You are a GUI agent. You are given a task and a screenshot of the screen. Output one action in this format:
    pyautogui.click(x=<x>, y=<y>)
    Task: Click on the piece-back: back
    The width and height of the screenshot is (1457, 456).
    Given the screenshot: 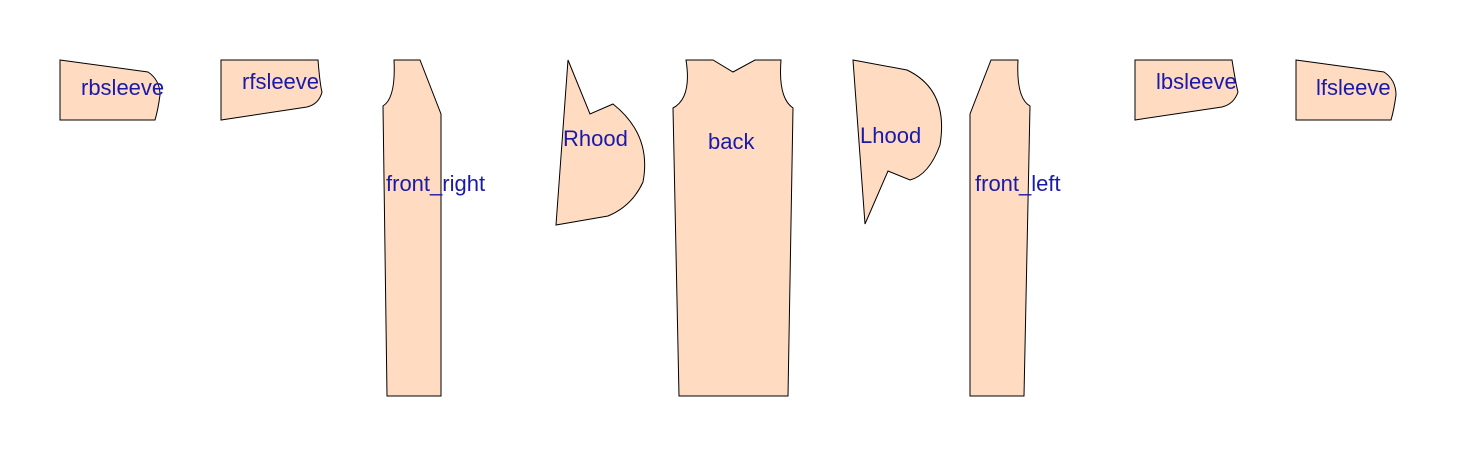 What is the action you would take?
    pyautogui.click(x=733, y=228)
    